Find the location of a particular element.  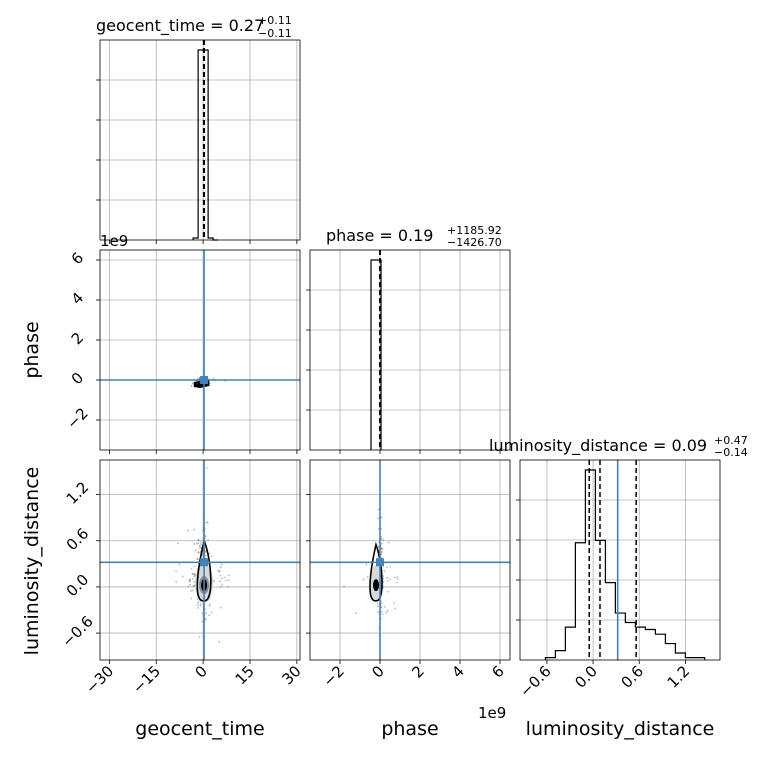

panel-11-frame is located at coordinates (410, 350).